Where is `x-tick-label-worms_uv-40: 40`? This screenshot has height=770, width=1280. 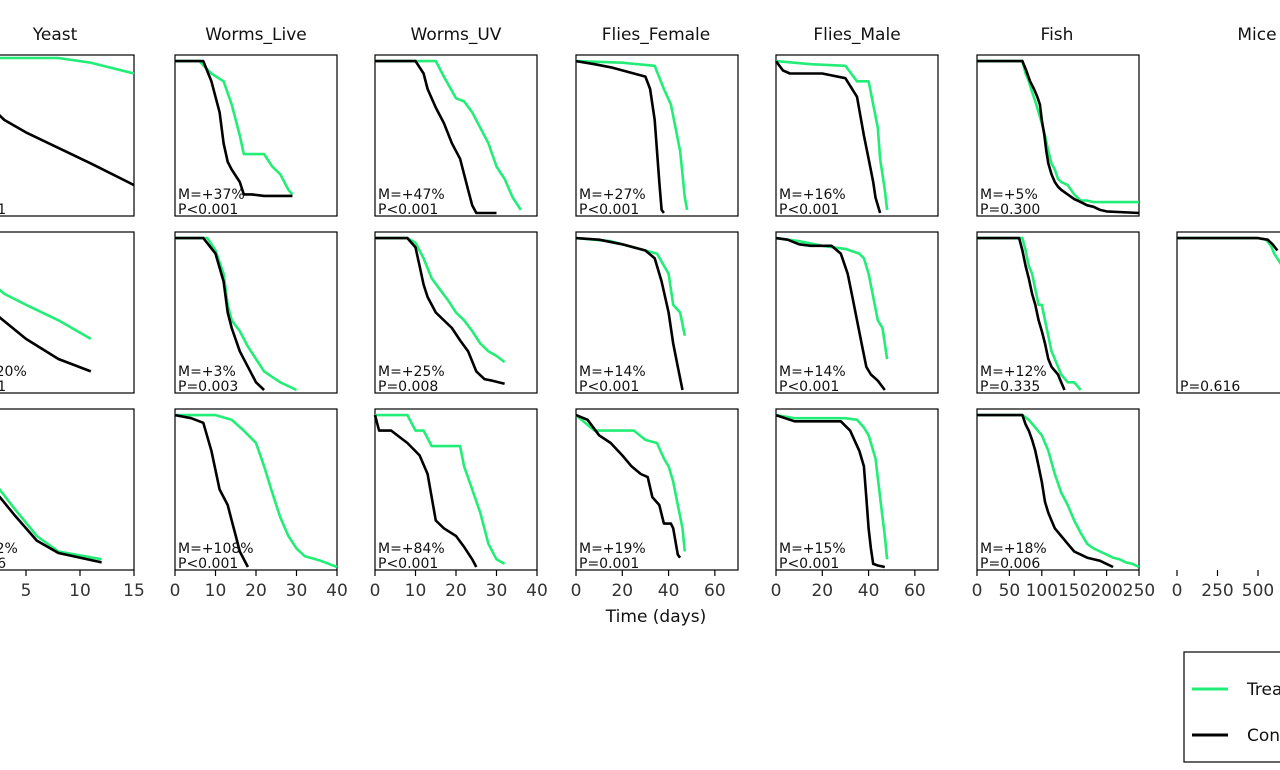
x-tick-label-worms_uv-40: 40 is located at coordinates (537, 591).